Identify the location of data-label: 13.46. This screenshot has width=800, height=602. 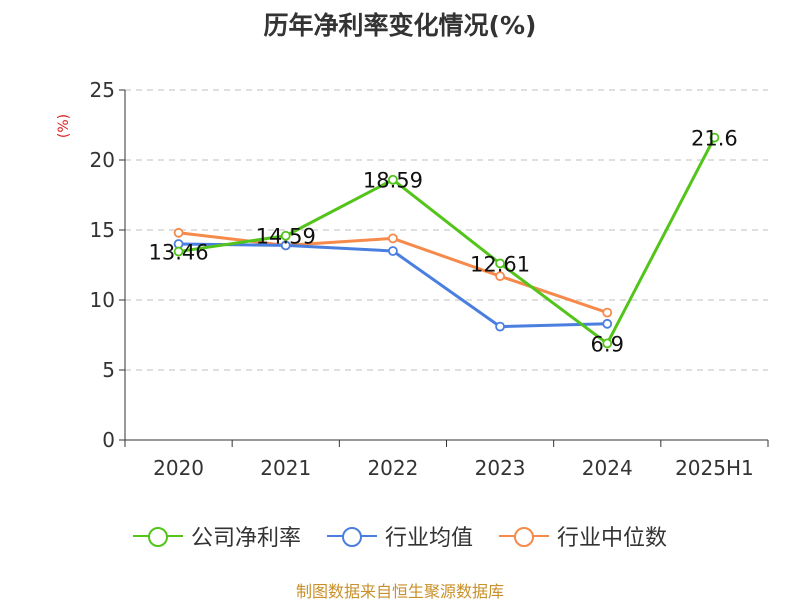
(179, 253).